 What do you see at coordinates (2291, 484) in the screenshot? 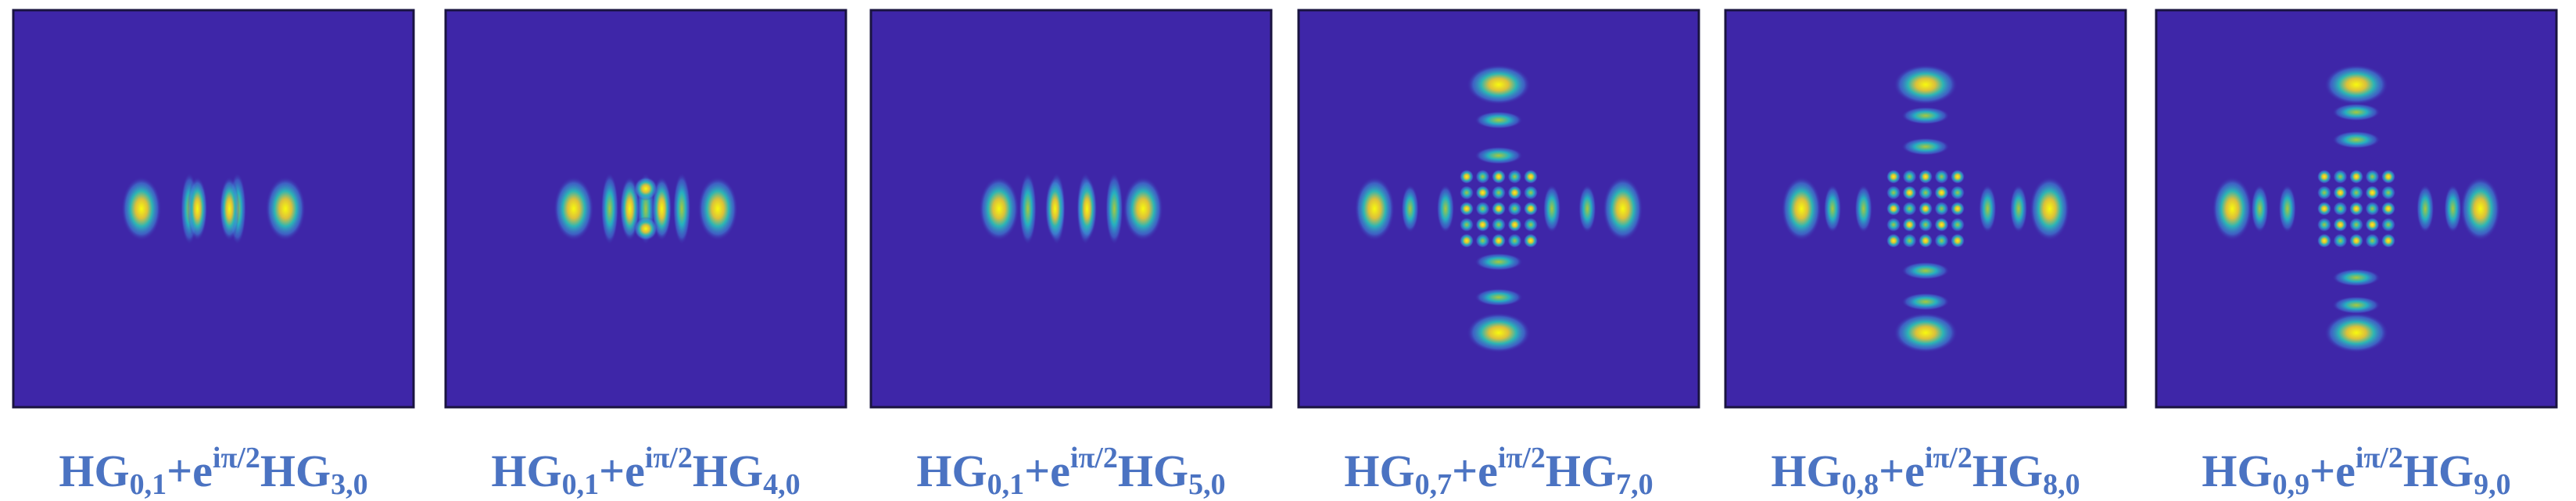
I see `caption-subscript: 0,9` at bounding box center [2291, 484].